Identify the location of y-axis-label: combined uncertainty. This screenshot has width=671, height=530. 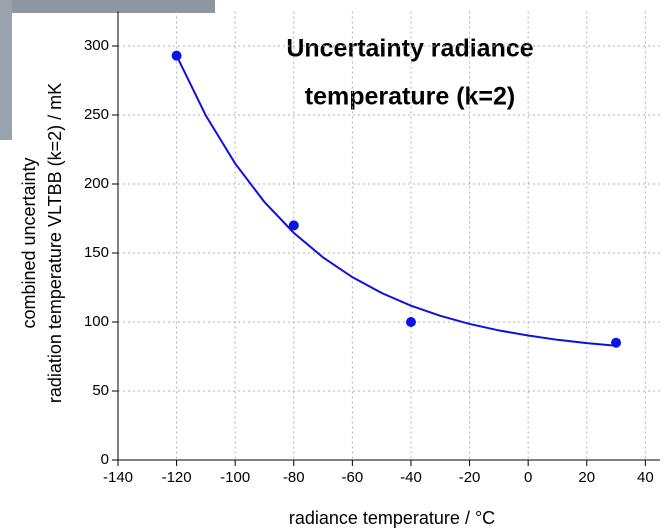
(29, 242).